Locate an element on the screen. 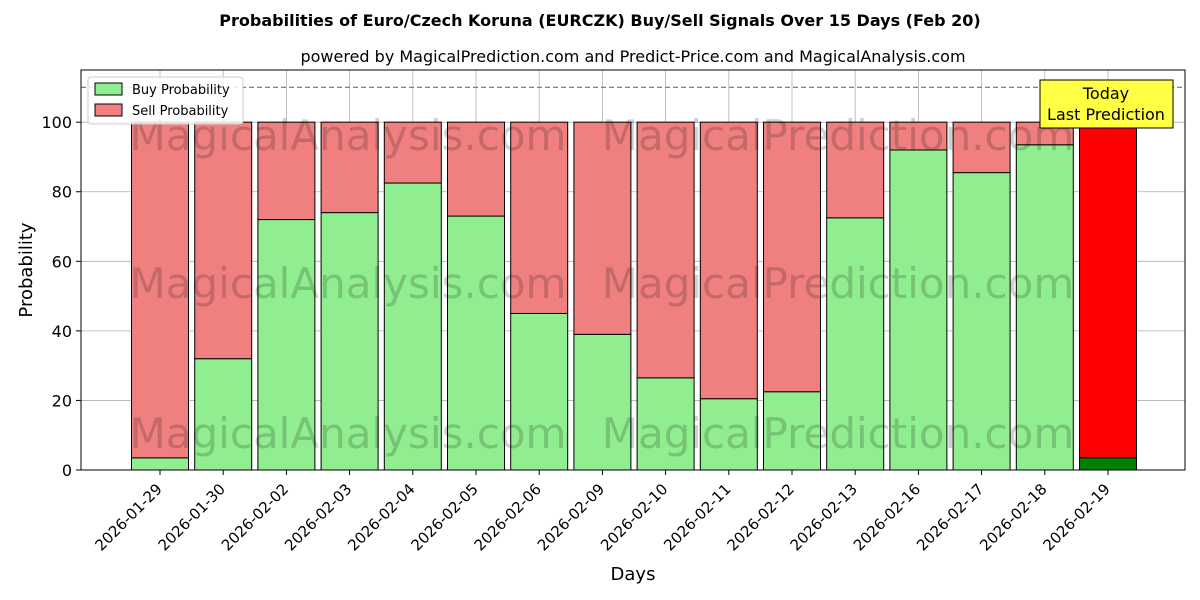 The height and width of the screenshot is (600, 1200). y-tick-label: 40 is located at coordinates (62, 331).